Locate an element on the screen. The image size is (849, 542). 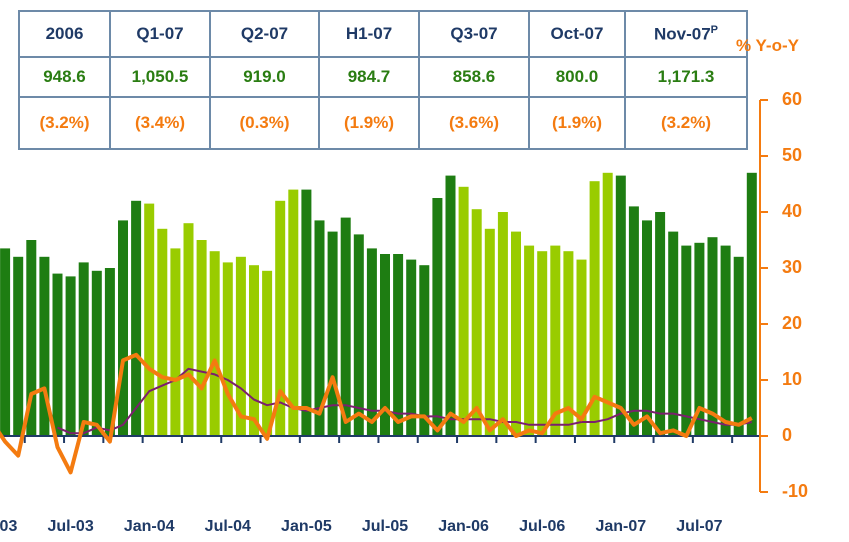
cell: 1,171.3 is located at coordinates (686, 77).